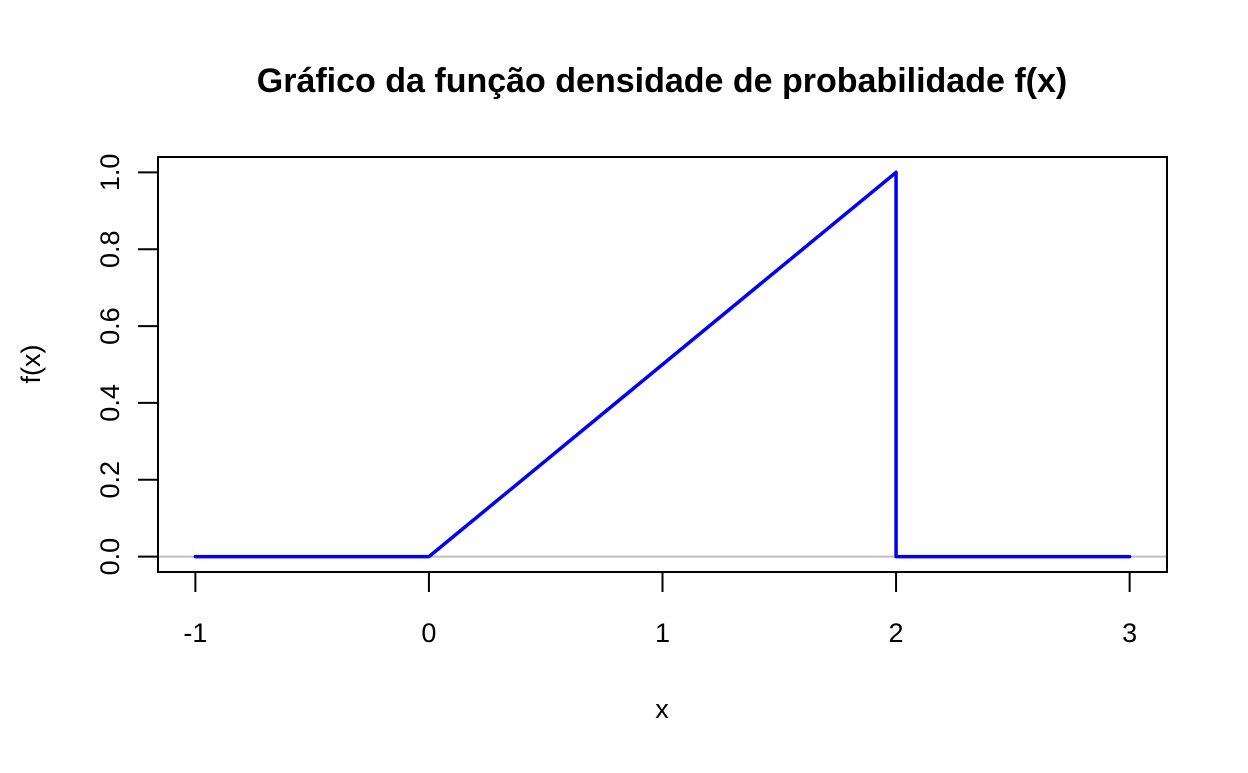 The width and height of the screenshot is (1248, 773). I want to click on y-tick-label: 0.8, so click(110, 249).